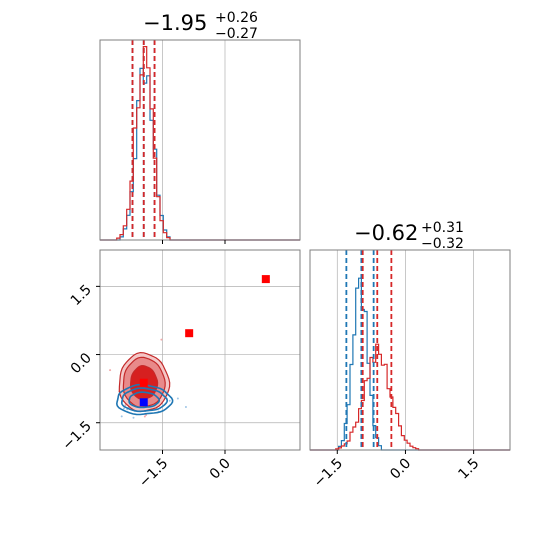  Describe the element at coordinates (442, 244) in the screenshot. I see `title-param-2-sub: −0.32` at that location.